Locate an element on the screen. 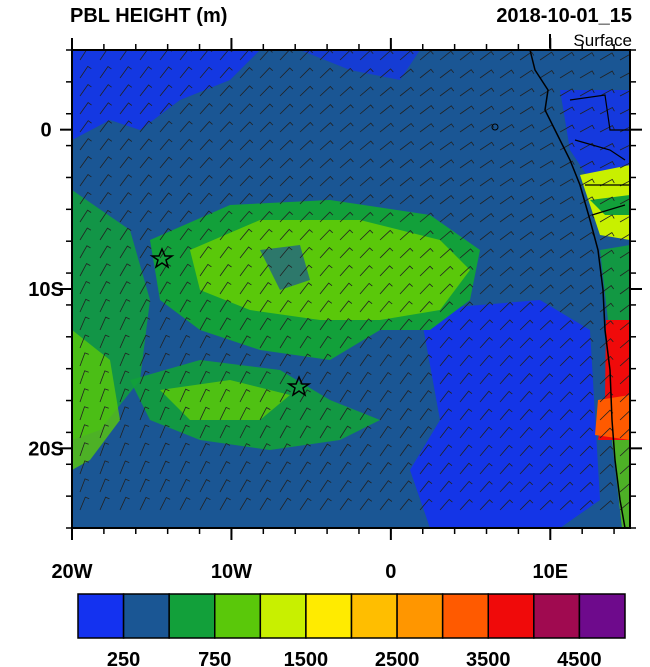 Image resolution: width=650 pixels, height=667 pixels. colorbar-label: 3500 is located at coordinates (488, 658).